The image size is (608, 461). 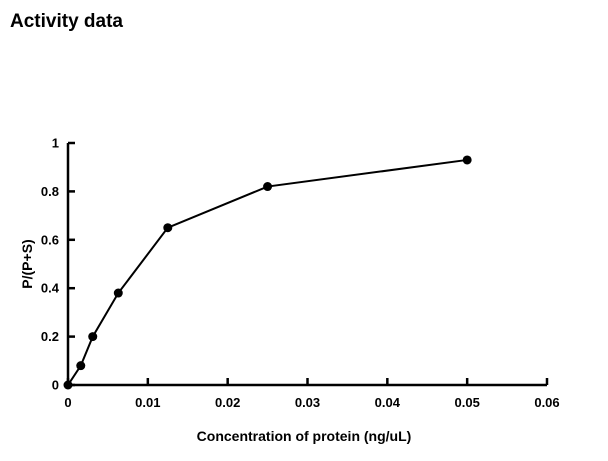 I want to click on y-tick-label: 0.6, so click(x=50, y=239).